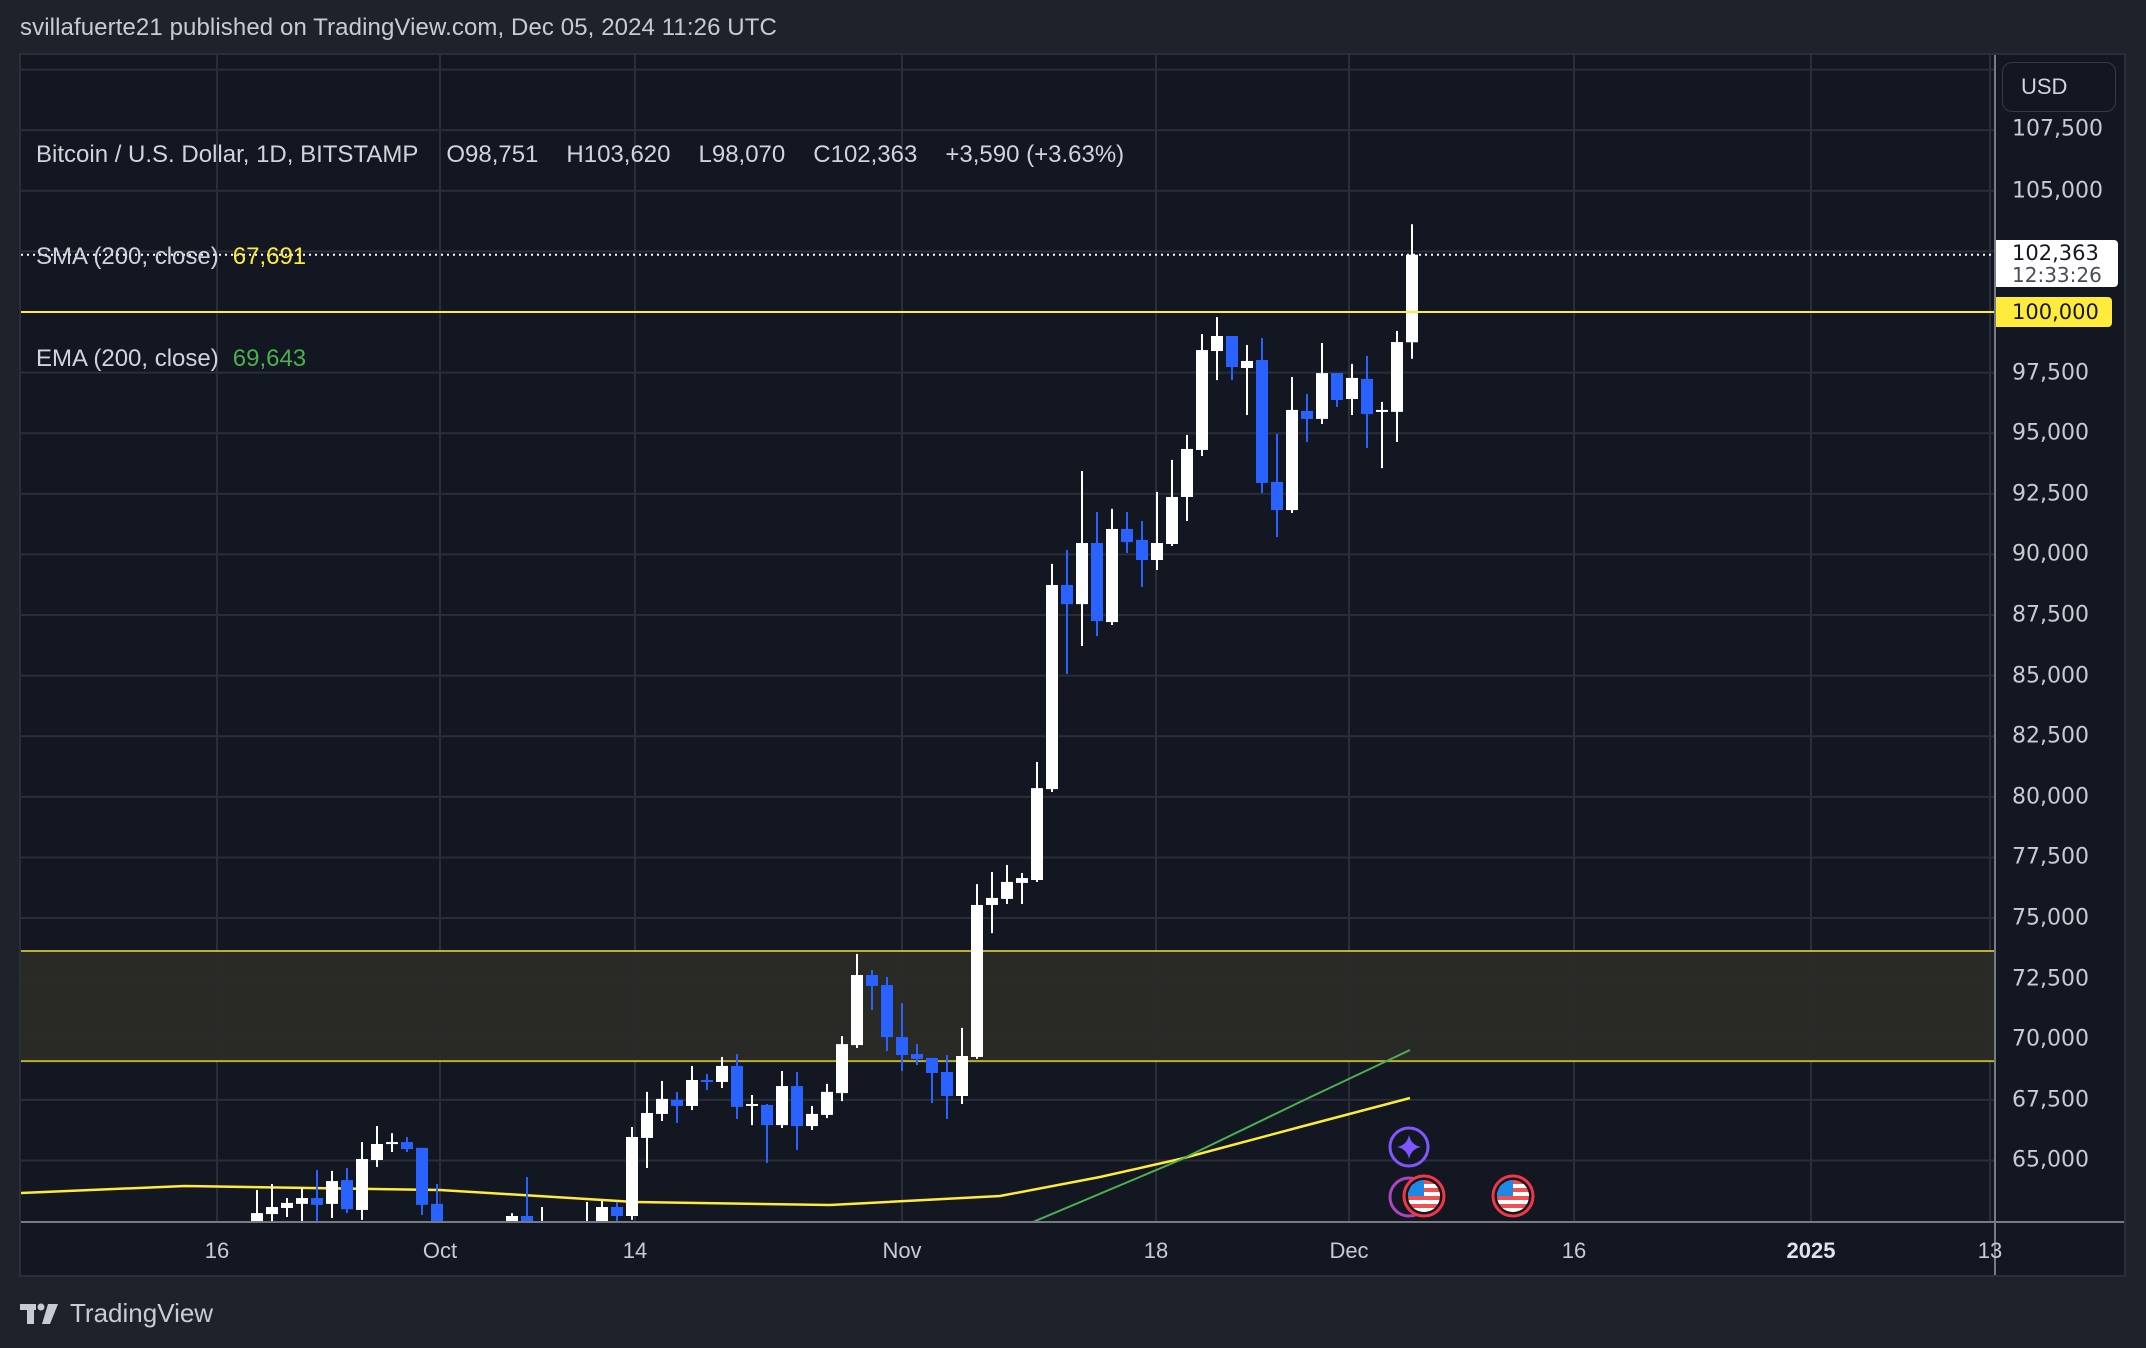 The width and height of the screenshot is (2146, 1348). I want to click on price-tick-label: 72,500, so click(2050, 979).